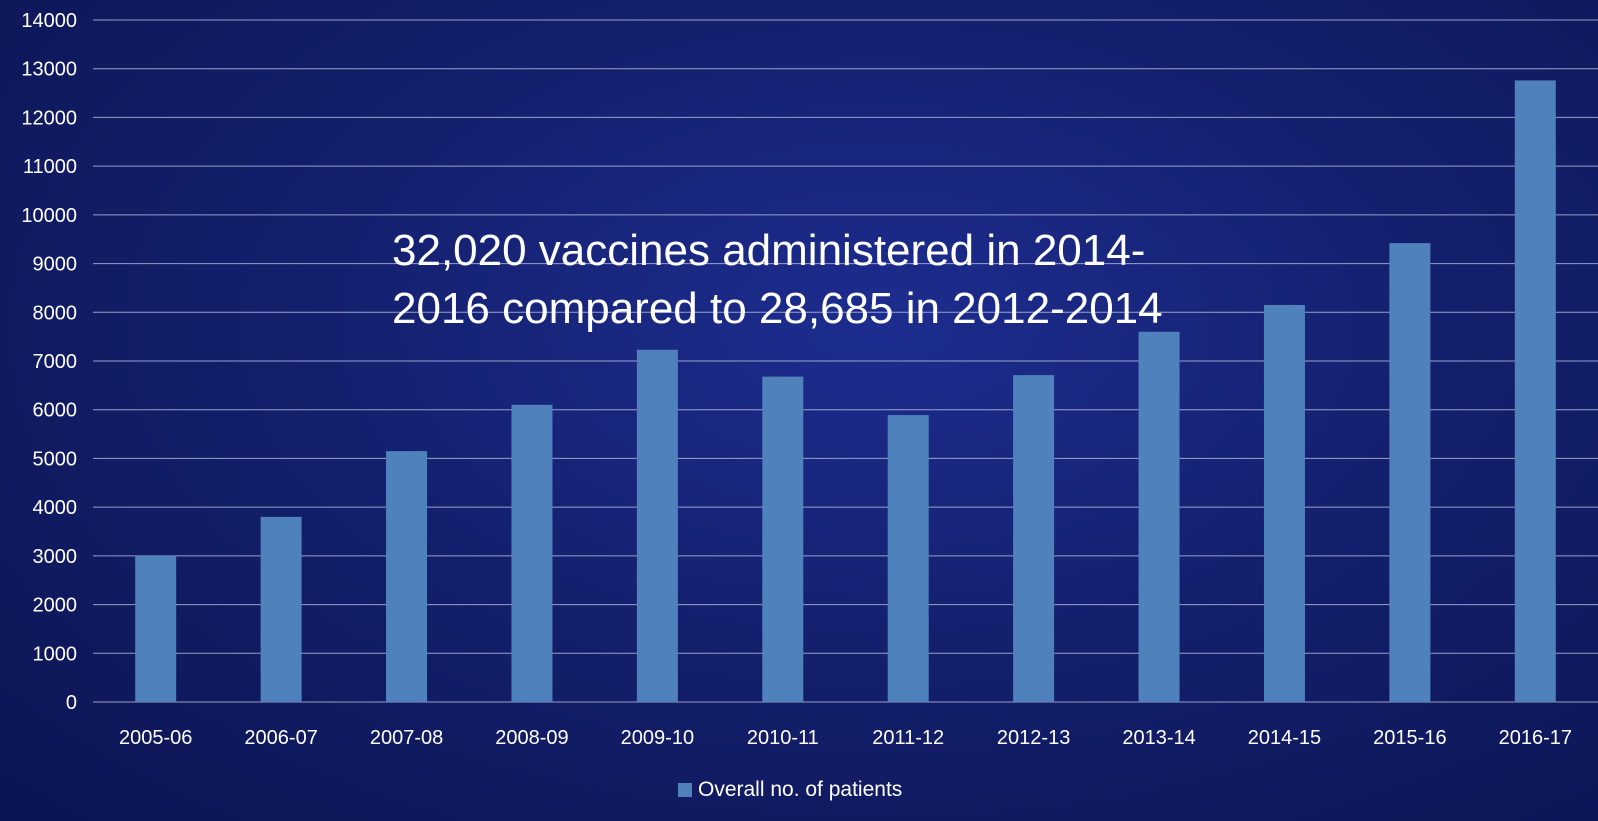 This screenshot has width=1598, height=821. What do you see at coordinates (1033, 738) in the screenshot?
I see `x-tick-label: 2012-13` at bounding box center [1033, 738].